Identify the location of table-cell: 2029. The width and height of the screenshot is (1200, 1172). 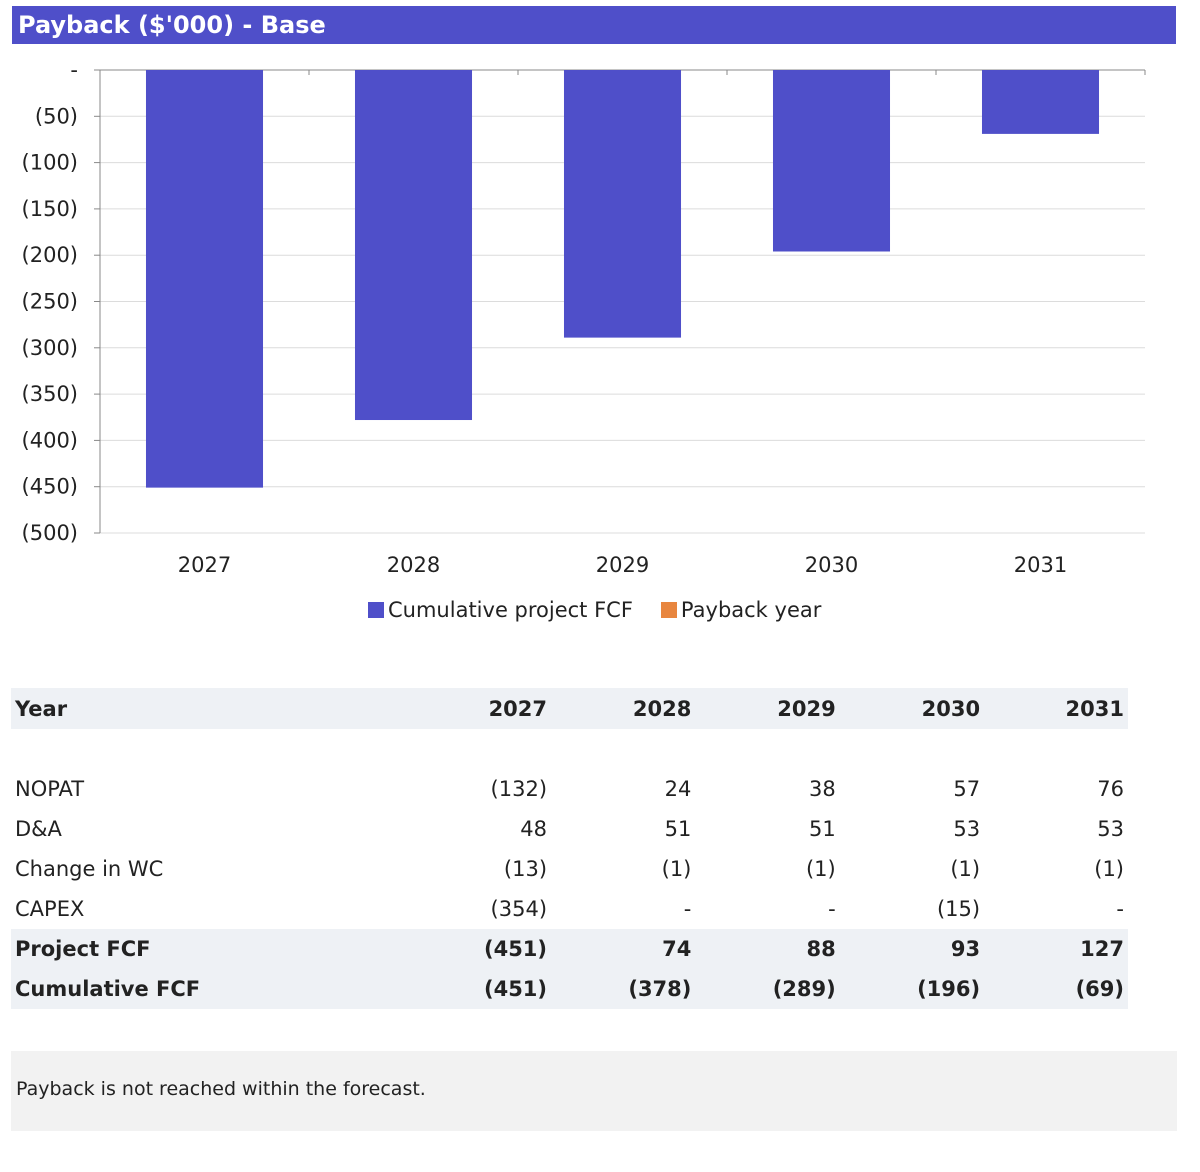
(767, 708).